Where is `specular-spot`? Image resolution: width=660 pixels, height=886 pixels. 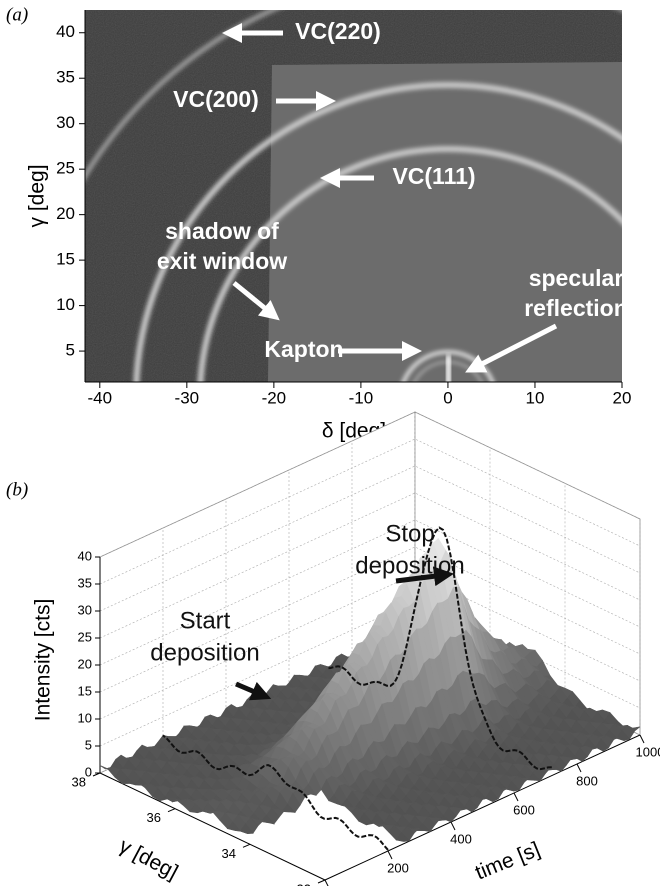 specular-spot is located at coordinates (448, 368).